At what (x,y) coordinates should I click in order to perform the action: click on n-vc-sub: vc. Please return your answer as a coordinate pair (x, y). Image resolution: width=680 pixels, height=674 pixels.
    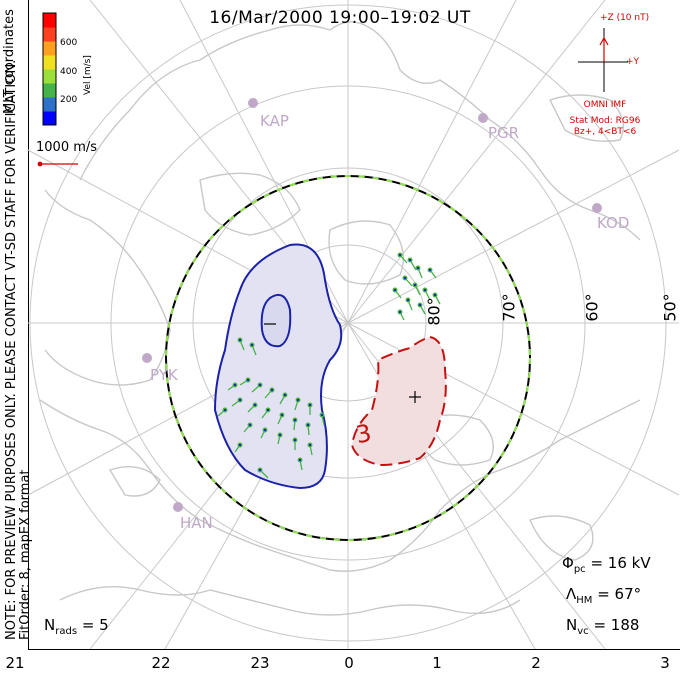
    Looking at the image, I should click on (583, 631).